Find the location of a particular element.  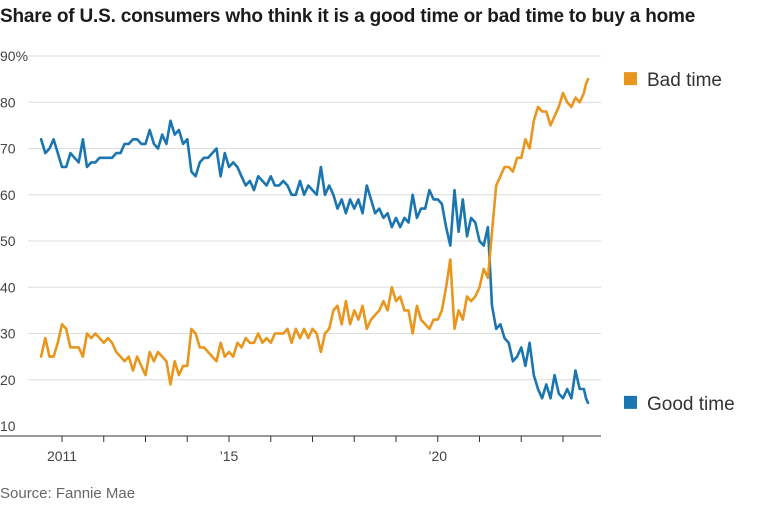

source-note: Source: Fannie Mae is located at coordinates (68, 493).